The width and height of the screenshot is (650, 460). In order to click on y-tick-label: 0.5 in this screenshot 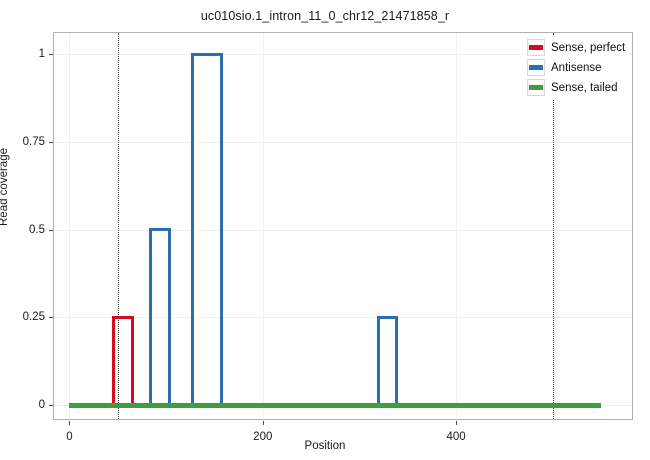, I will do `click(37, 229)`.